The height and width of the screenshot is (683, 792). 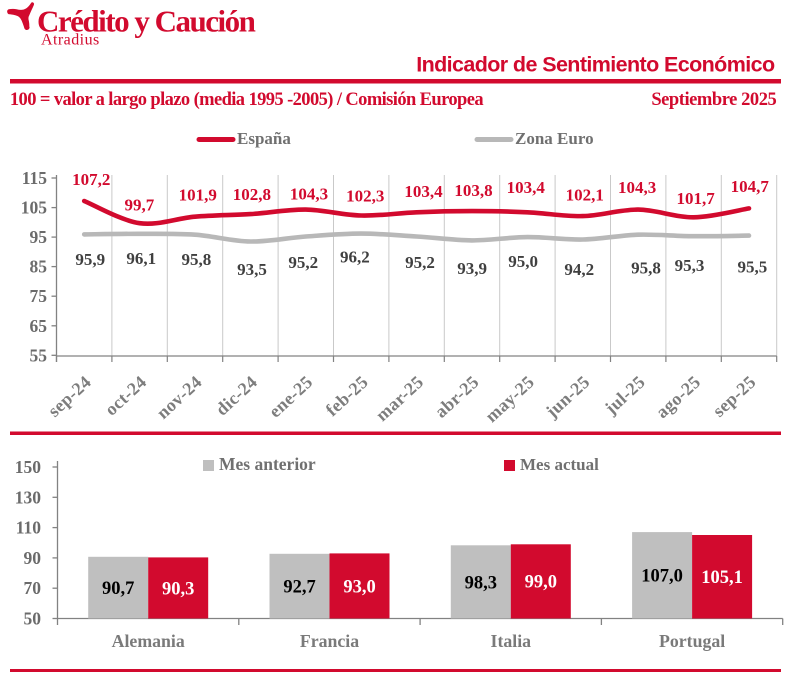 I want to click on svg-text: 110, so click(x=29, y=528).